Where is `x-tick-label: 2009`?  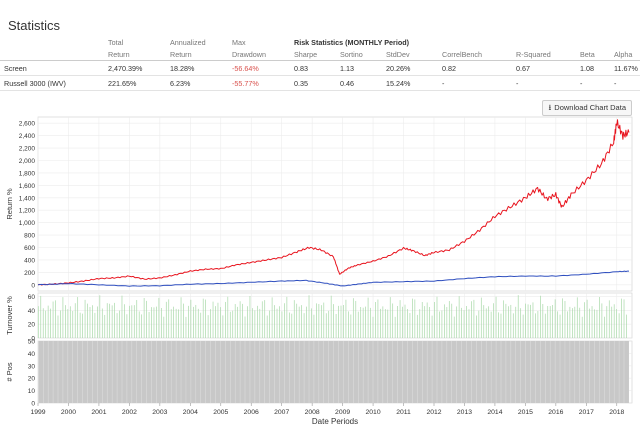 x-tick-label: 2009 is located at coordinates (342, 412).